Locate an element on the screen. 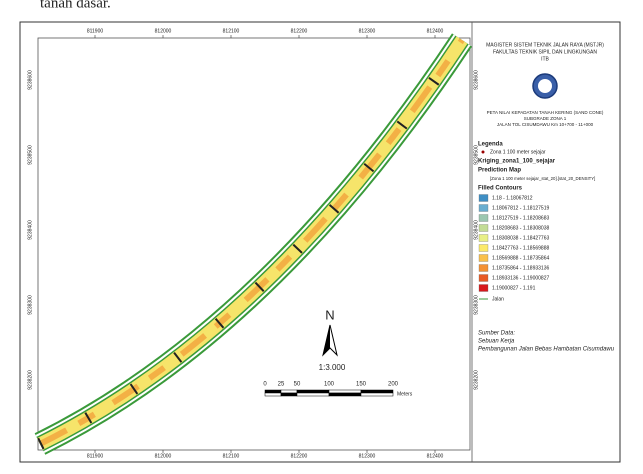 The width and height of the screenshot is (643, 474). top-coord: 812000 is located at coordinates (163, 31).